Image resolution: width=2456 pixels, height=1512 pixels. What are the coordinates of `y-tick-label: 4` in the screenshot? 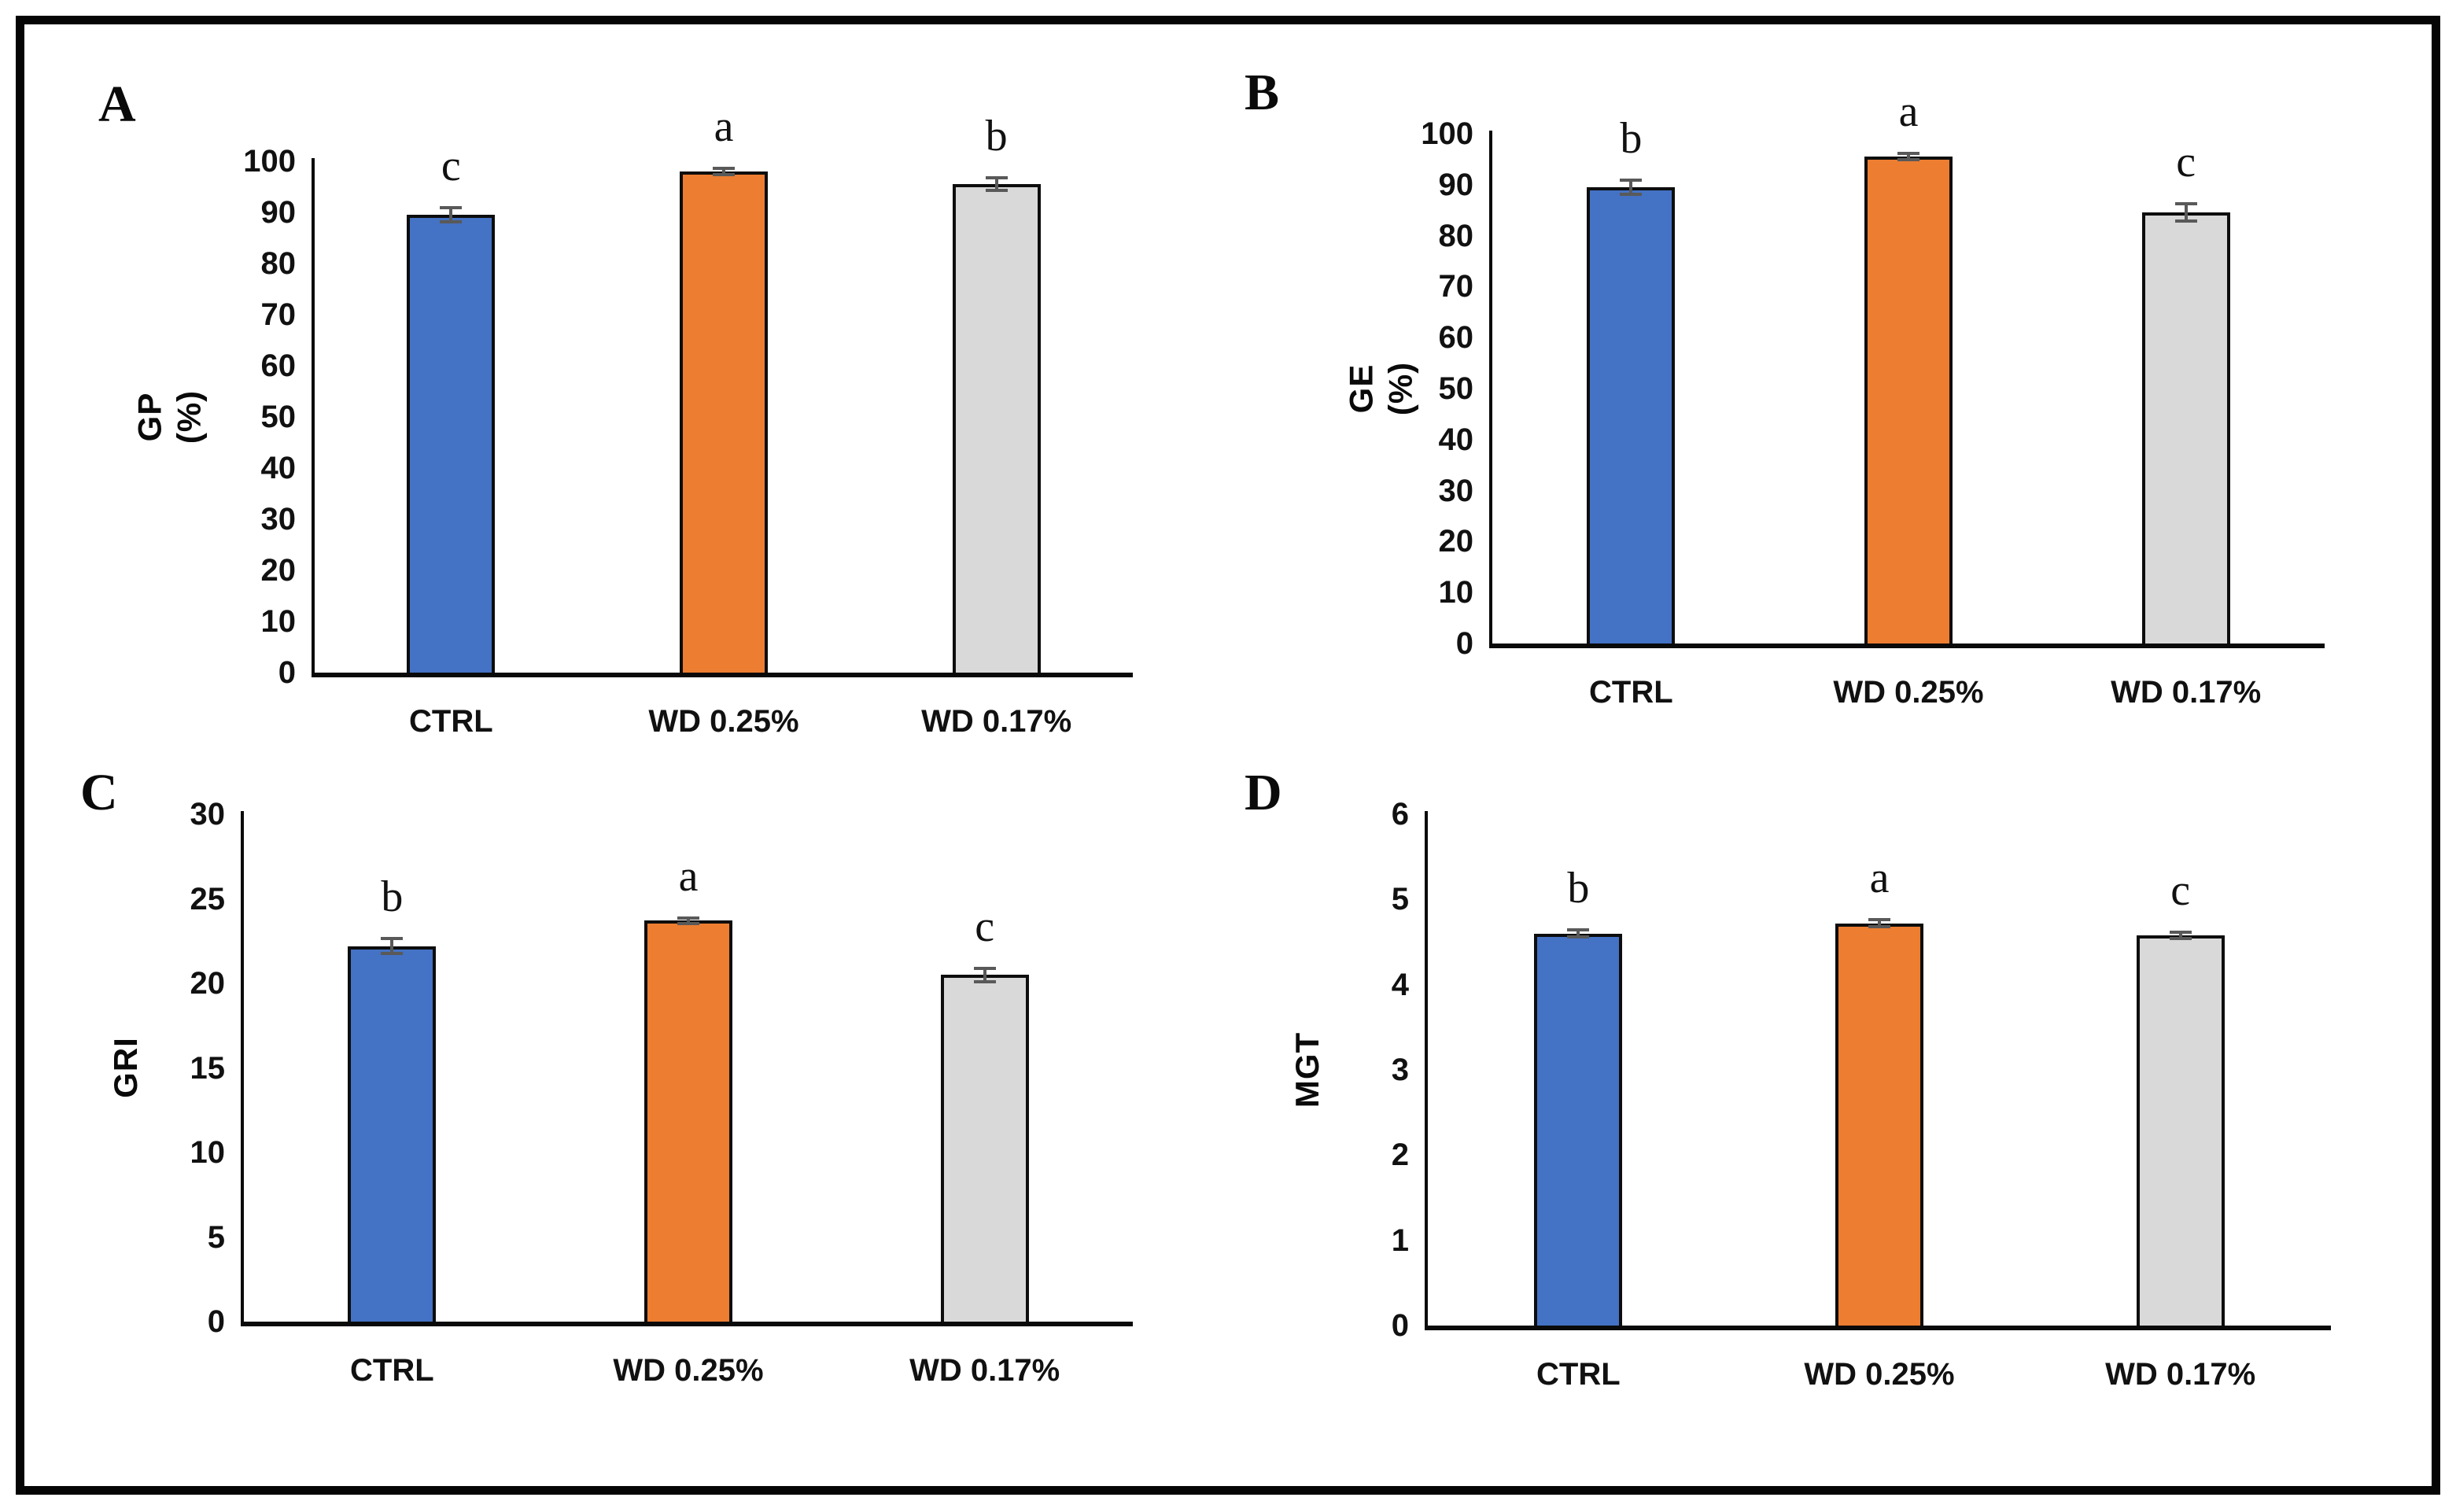 It's located at (1400, 984).